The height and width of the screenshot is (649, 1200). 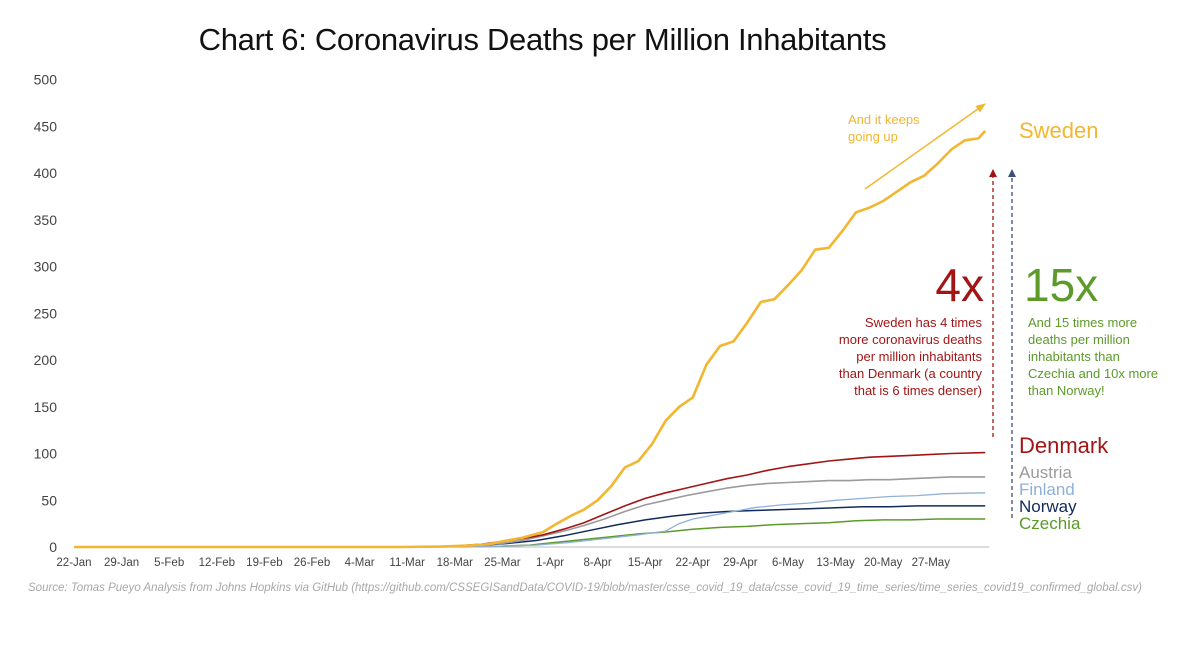 I want to click on trend-annotation: And it keeps going up, so click(x=884, y=128).